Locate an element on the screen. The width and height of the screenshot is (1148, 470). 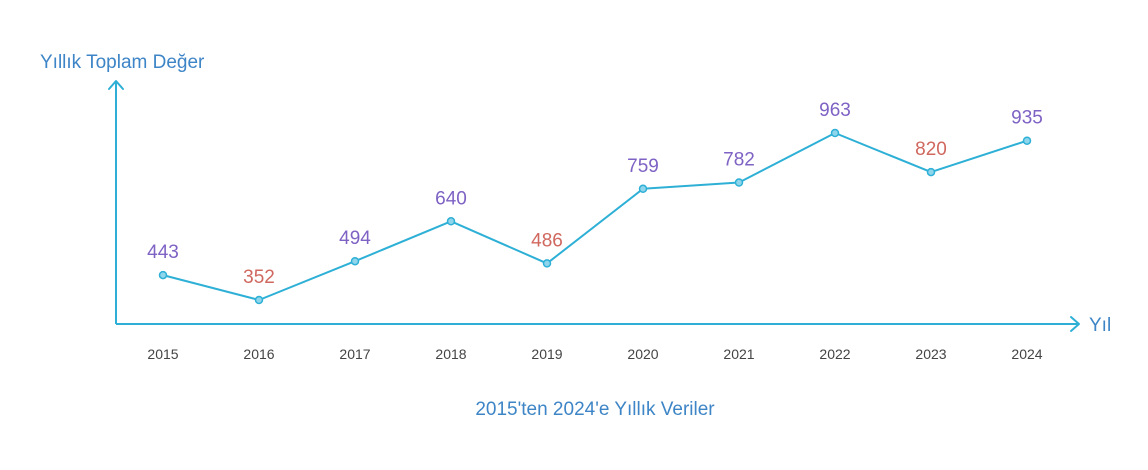
x-tick-label-2024: 2024 is located at coordinates (1026, 354).